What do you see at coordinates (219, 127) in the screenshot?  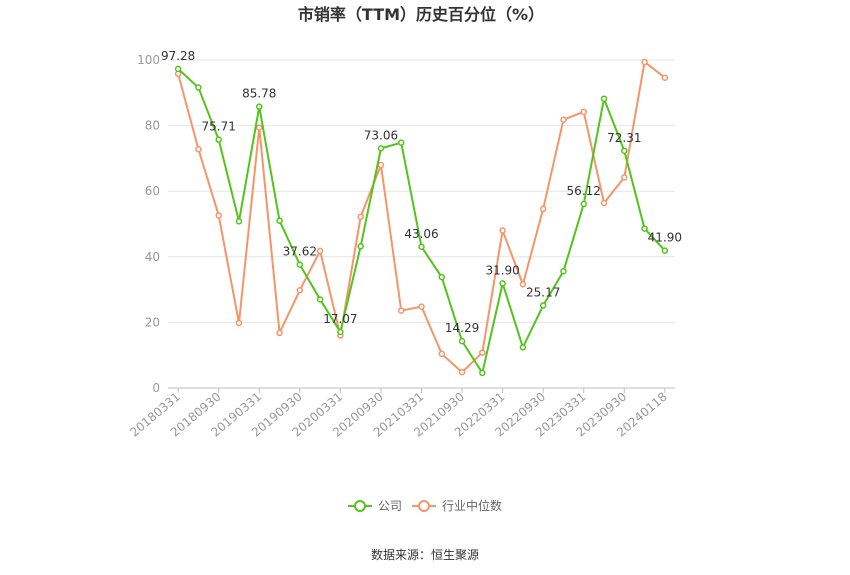 I see `data-label: 75.71` at bounding box center [219, 127].